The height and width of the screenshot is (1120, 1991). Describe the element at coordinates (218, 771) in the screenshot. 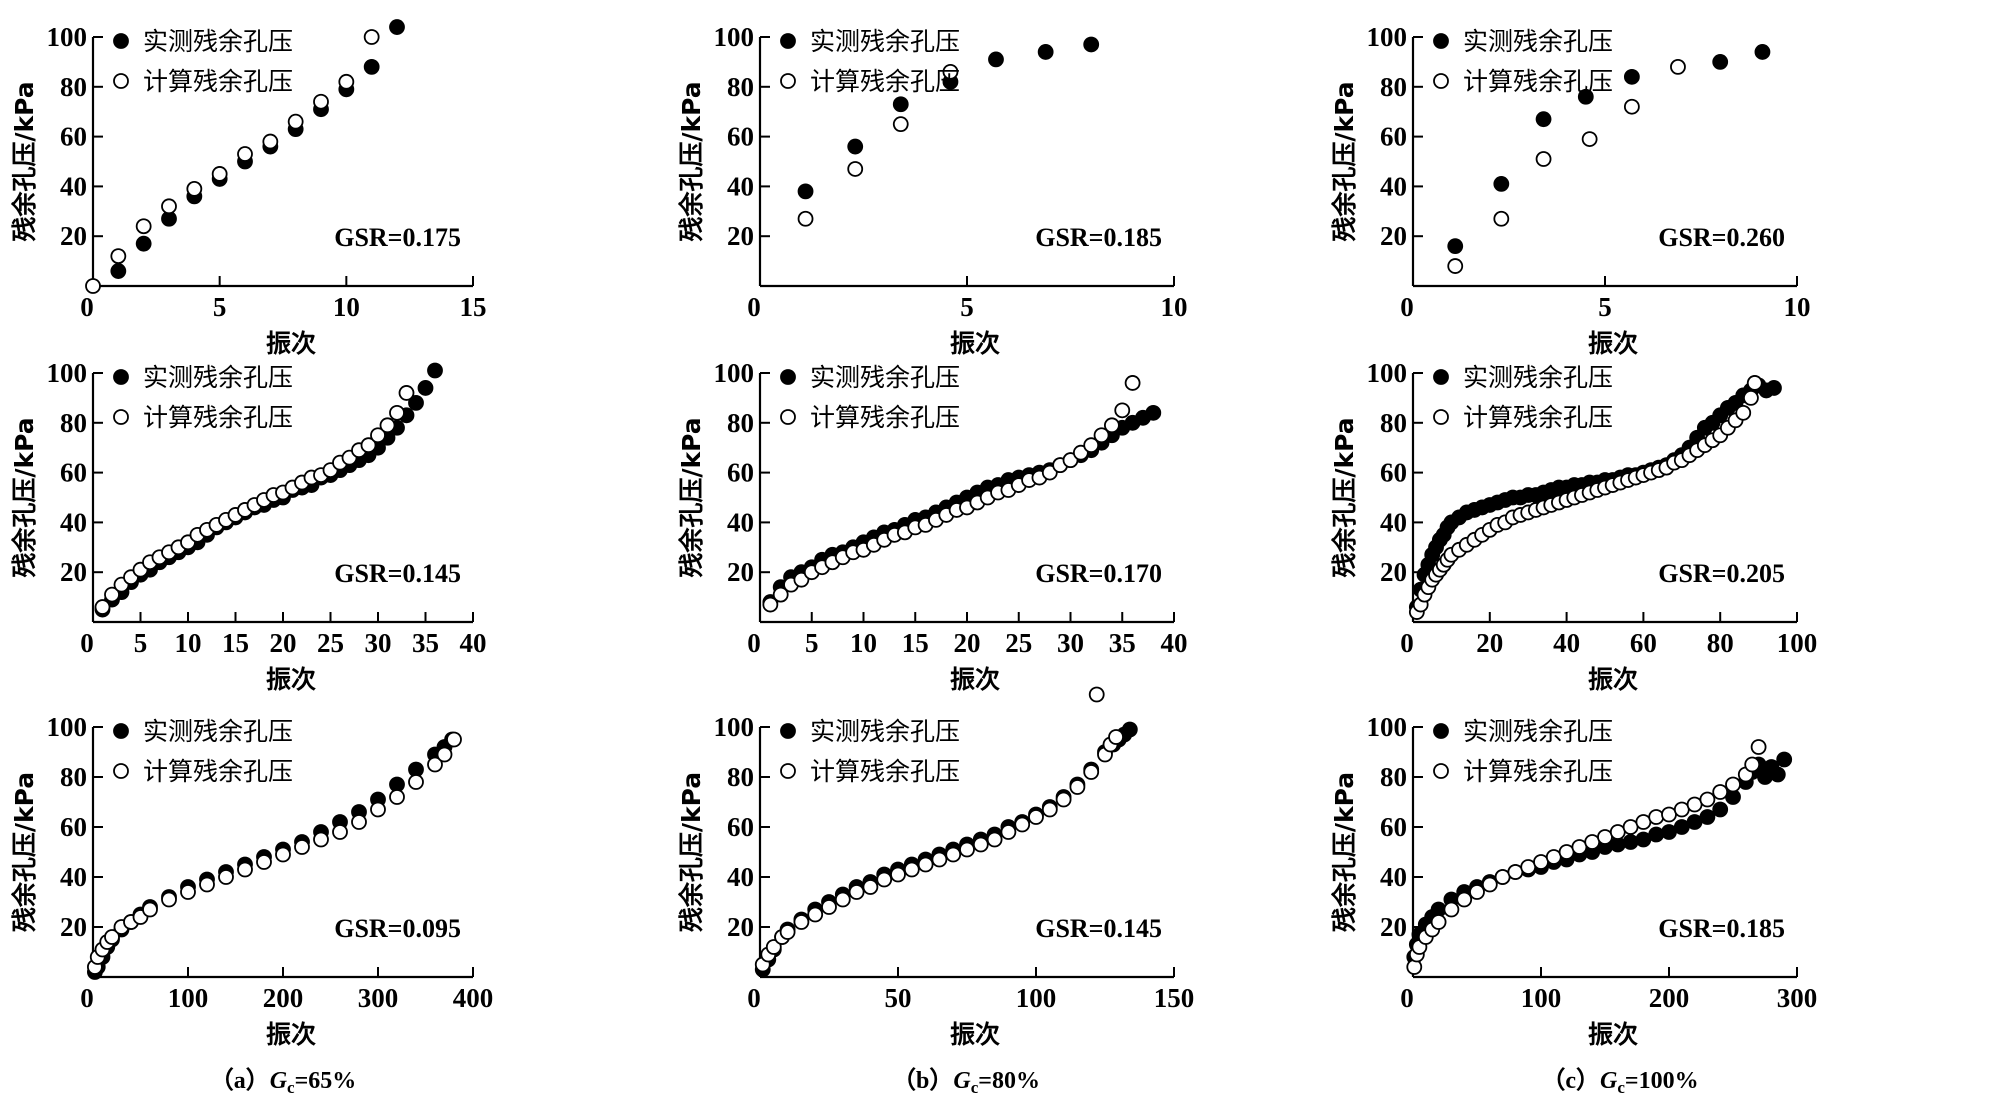

I see `legend-label-calculated: 计算残余孔压` at that location.